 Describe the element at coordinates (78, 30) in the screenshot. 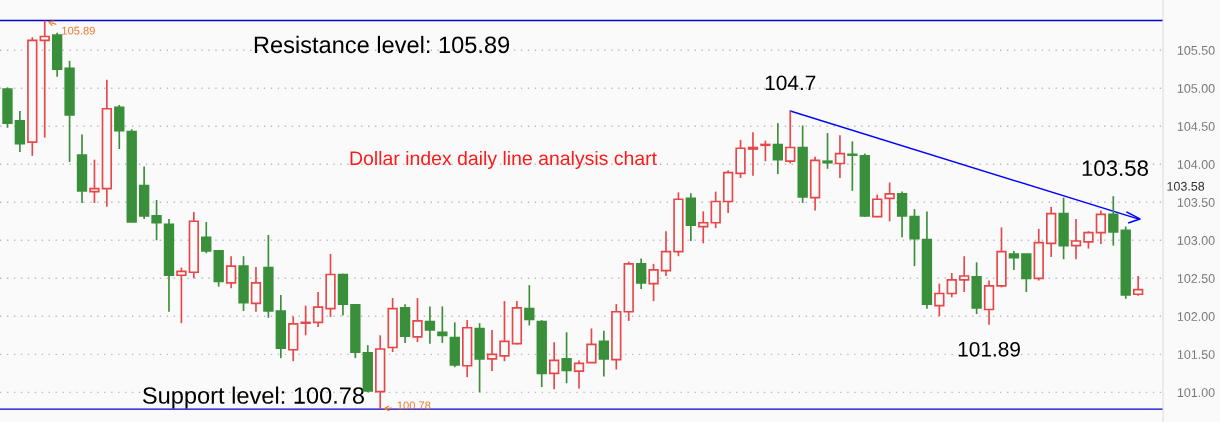

I see `annotation: 105.89` at that location.